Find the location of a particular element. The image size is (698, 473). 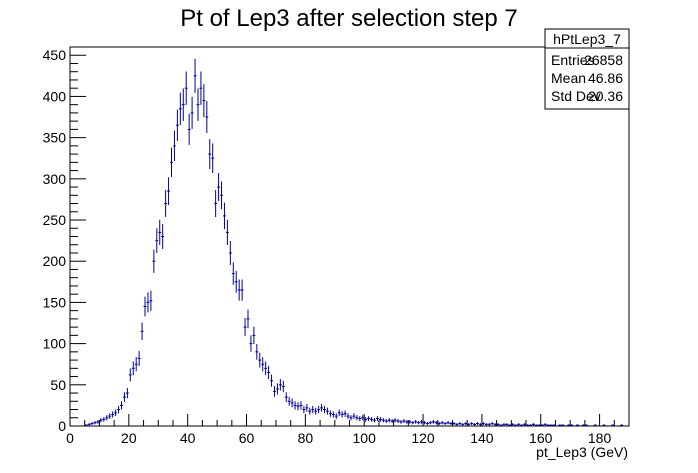

x-tick-label: 80 is located at coordinates (306, 438).